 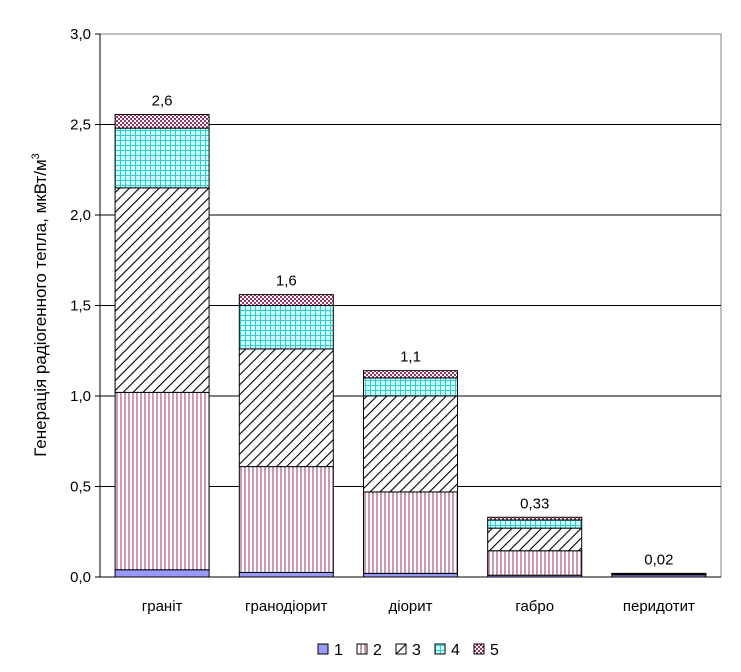 What do you see at coordinates (410, 357) in the screenshot?
I see `bar-total-label: 1,1` at bounding box center [410, 357].